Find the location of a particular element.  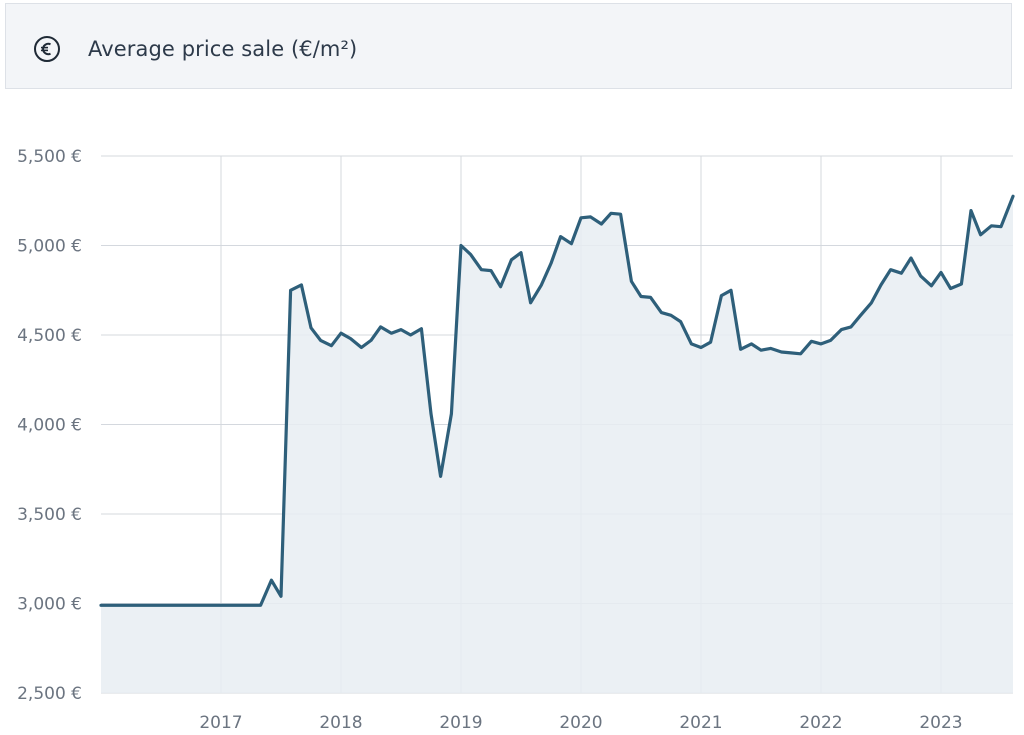

y-tick-label: 2,500 € is located at coordinates (49, 694).